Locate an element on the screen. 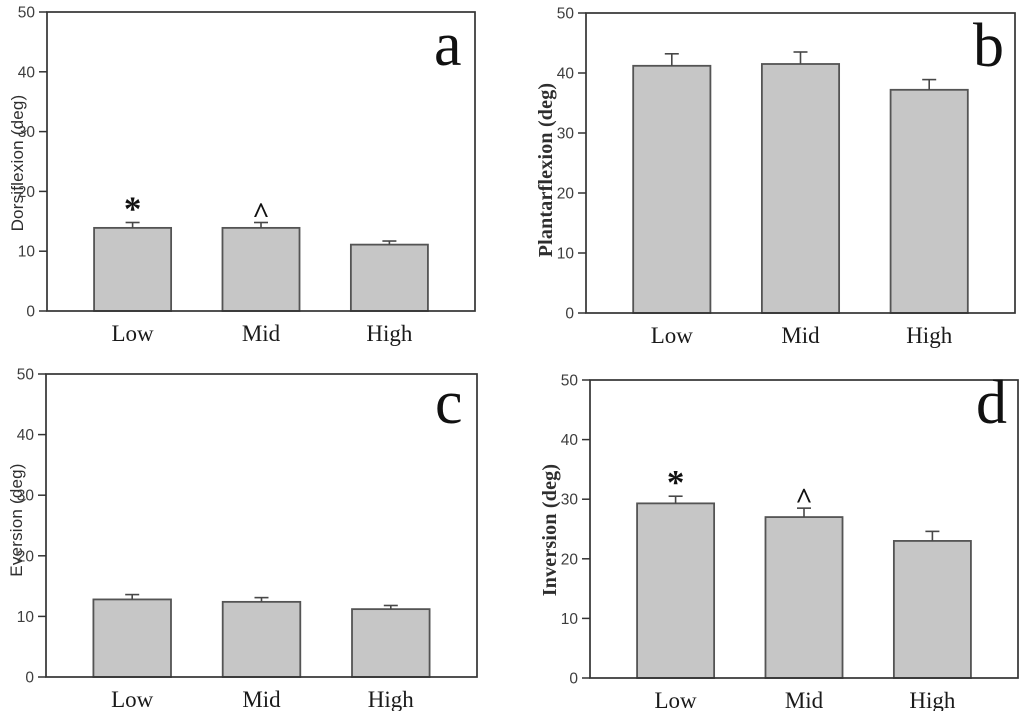 Image resolution: width=1024 pixels, height=711 pixels. panel-letter: c is located at coordinates (449, 403).